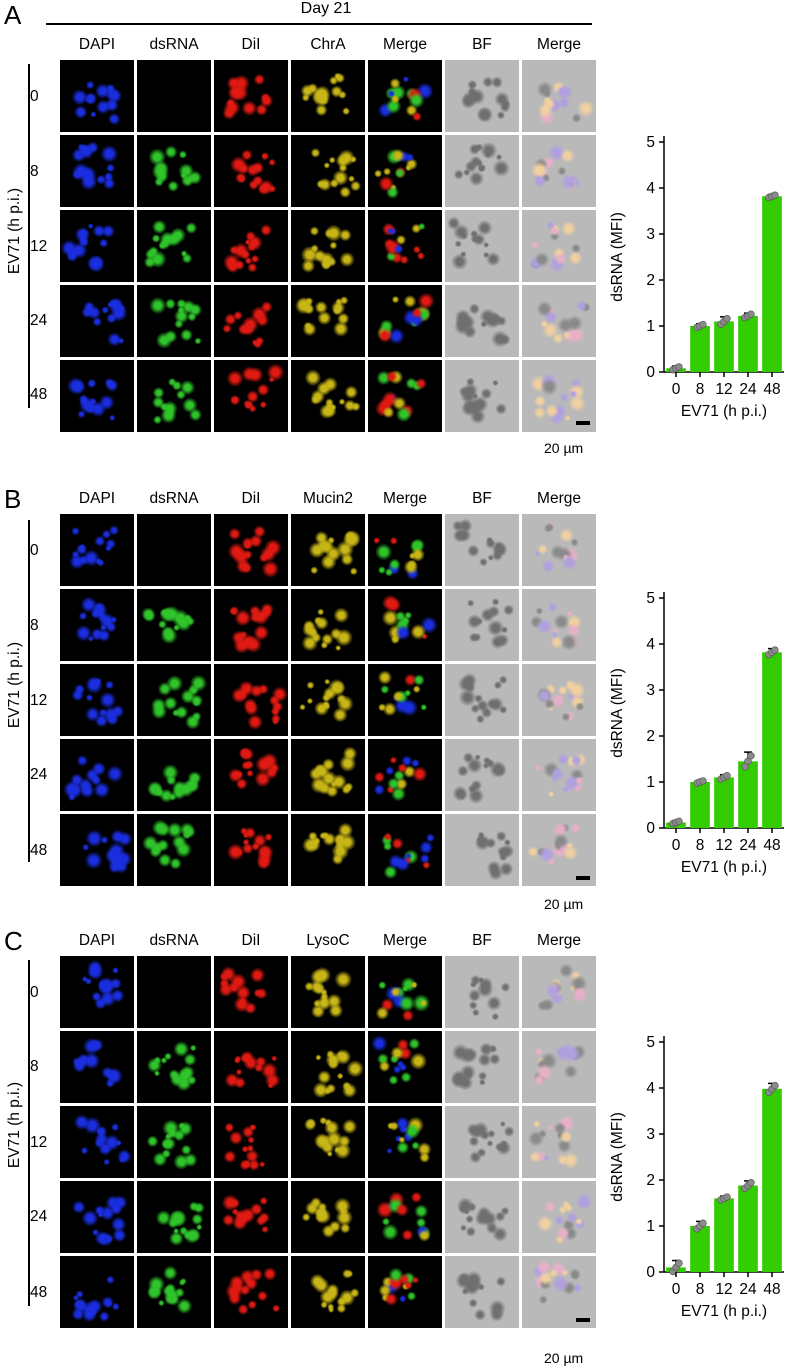 The width and height of the screenshot is (800, 1372). Describe the element at coordinates (405, 940) in the screenshot. I see `column-header-merge: Merge` at that location.